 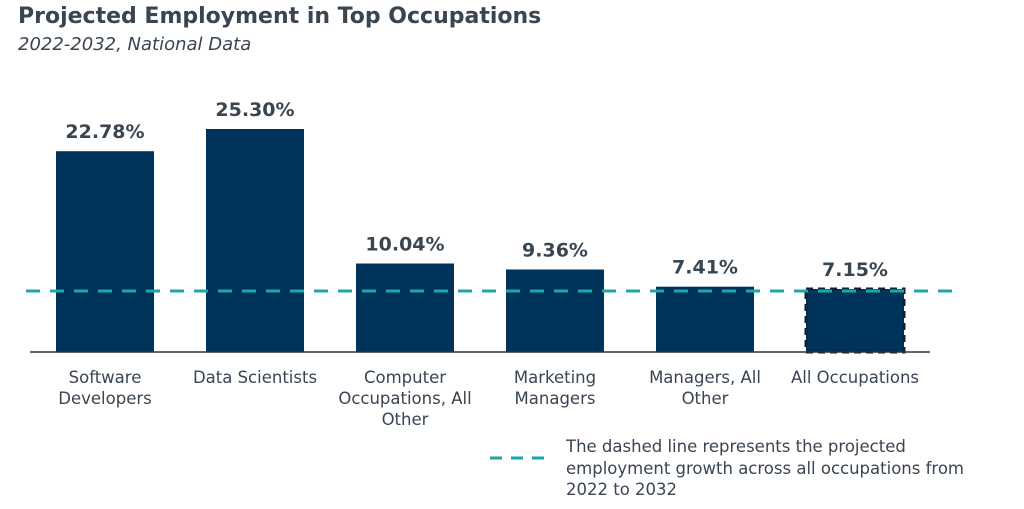 What do you see at coordinates (105, 388) in the screenshot?
I see `category-label-0: Software Developers` at bounding box center [105, 388].